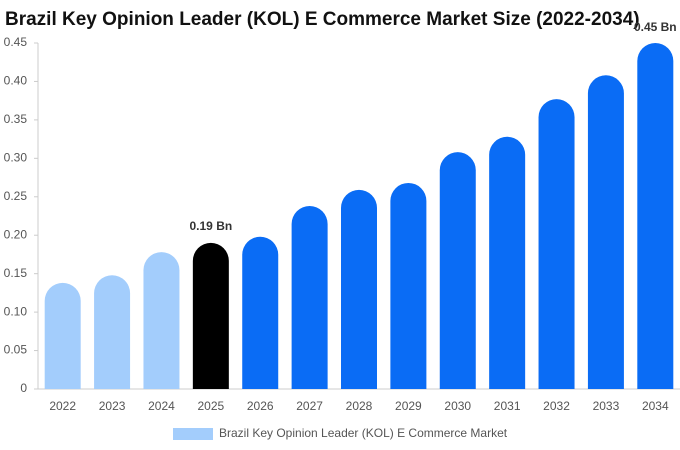 This screenshot has height=450, width=680. Describe the element at coordinates (16, 81) in the screenshot. I see `y-tick-label: 0.40` at that location.